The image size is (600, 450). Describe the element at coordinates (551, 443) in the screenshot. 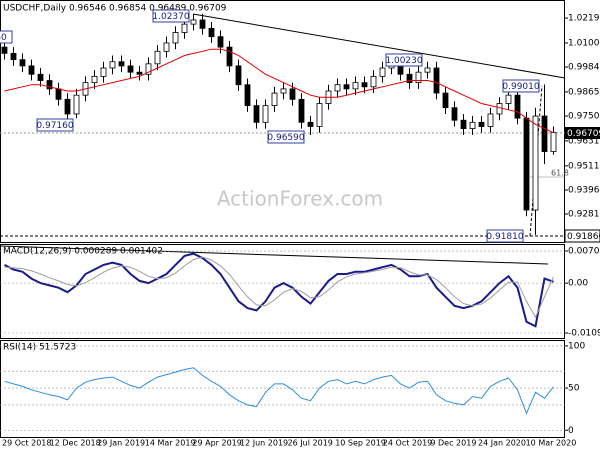

I see `x-tick-label: 10 Mar 2020` at that location.